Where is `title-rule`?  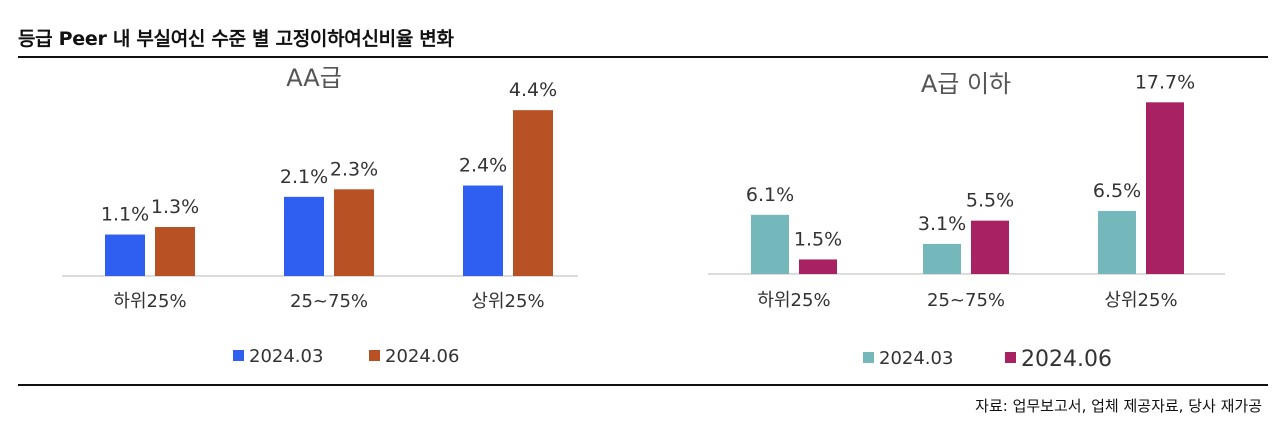 title-rule is located at coordinates (643, 57).